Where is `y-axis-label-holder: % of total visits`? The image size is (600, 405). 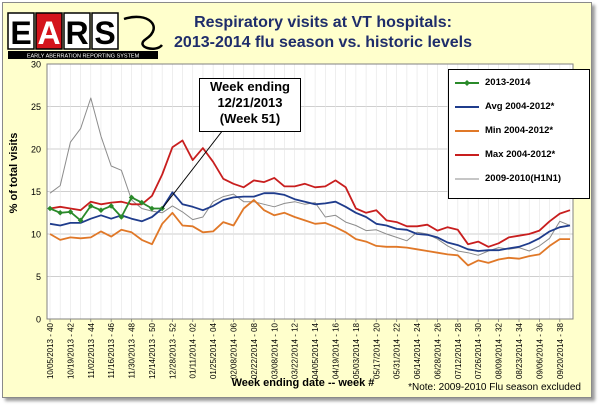 y-axis-label-holder: % of total visits is located at coordinates (14, 173).